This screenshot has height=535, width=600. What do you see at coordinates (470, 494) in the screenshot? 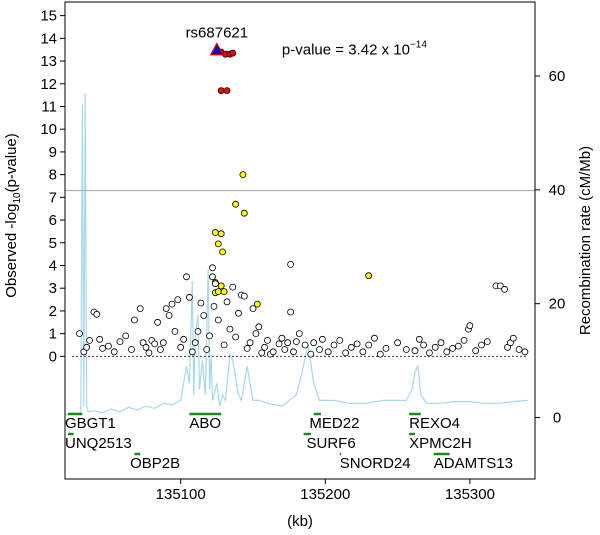
I see `x-tick-label: 135300` at bounding box center [470, 494].